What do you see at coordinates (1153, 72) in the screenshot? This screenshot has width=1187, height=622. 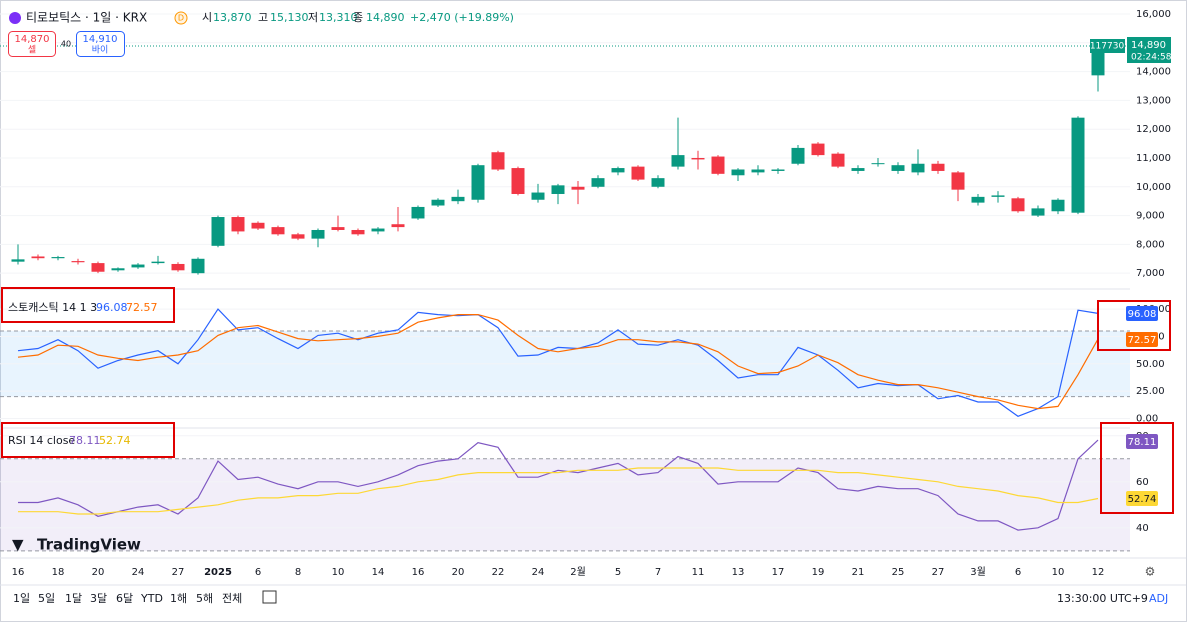 I see `y-tick-label: 14,000` at bounding box center [1153, 72].